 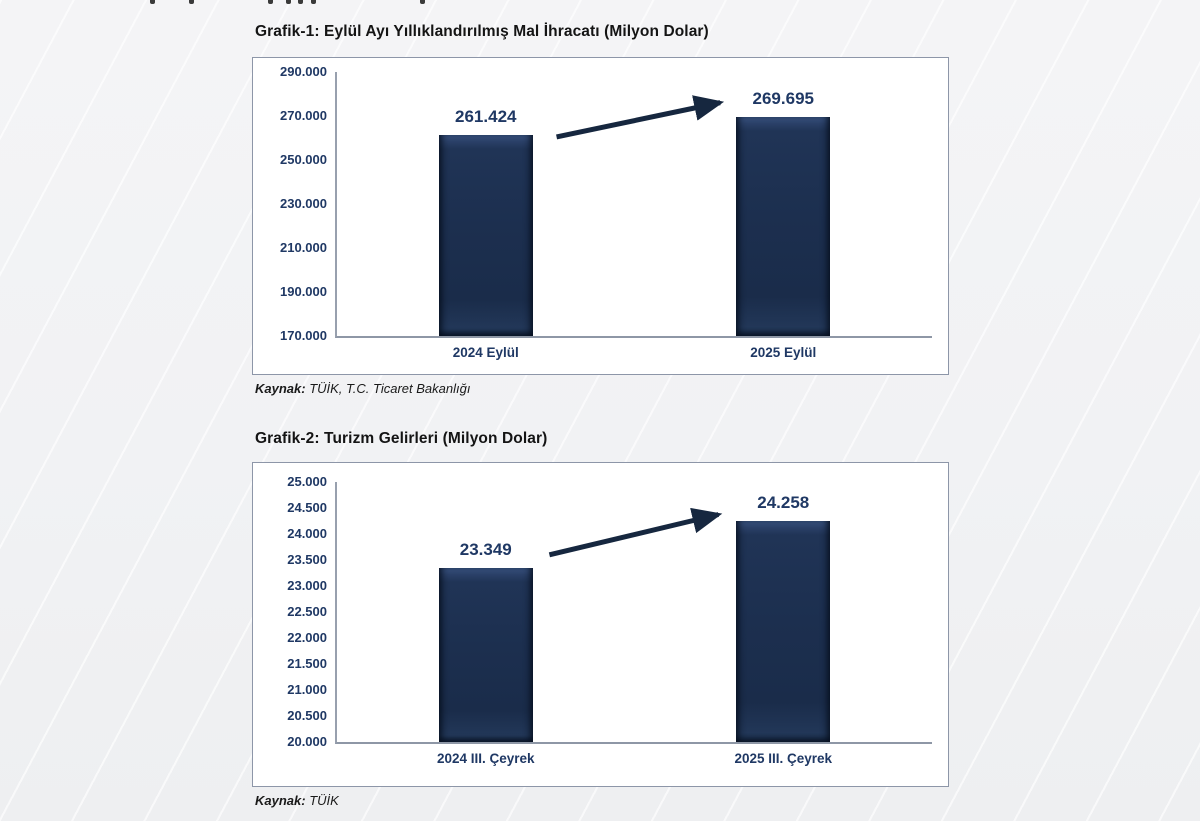 What do you see at coordinates (307, 689) in the screenshot?
I see `y-axis-tick-label: 21.000` at bounding box center [307, 689].